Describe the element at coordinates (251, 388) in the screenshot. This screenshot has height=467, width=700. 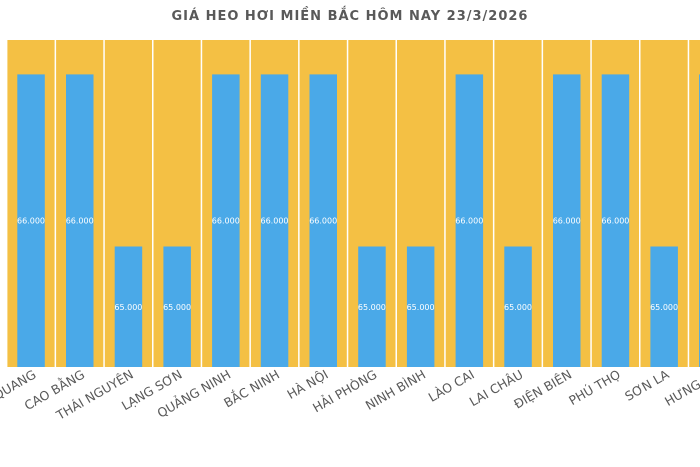
I see `category-label: BẮC NINH` at that location.